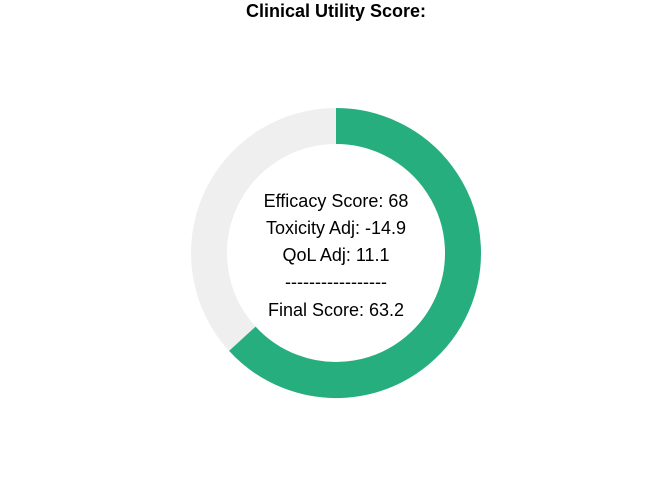  What do you see at coordinates (336, 201) in the screenshot?
I see `center-line-efficacy: Efficacy Score: 68` at bounding box center [336, 201].